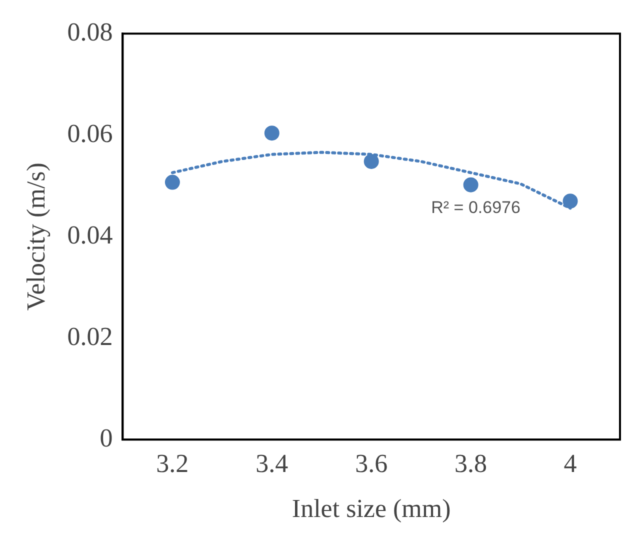 The image size is (636, 540). What do you see at coordinates (272, 463) in the screenshot?
I see `x-tick-label: 3.4` at bounding box center [272, 463].